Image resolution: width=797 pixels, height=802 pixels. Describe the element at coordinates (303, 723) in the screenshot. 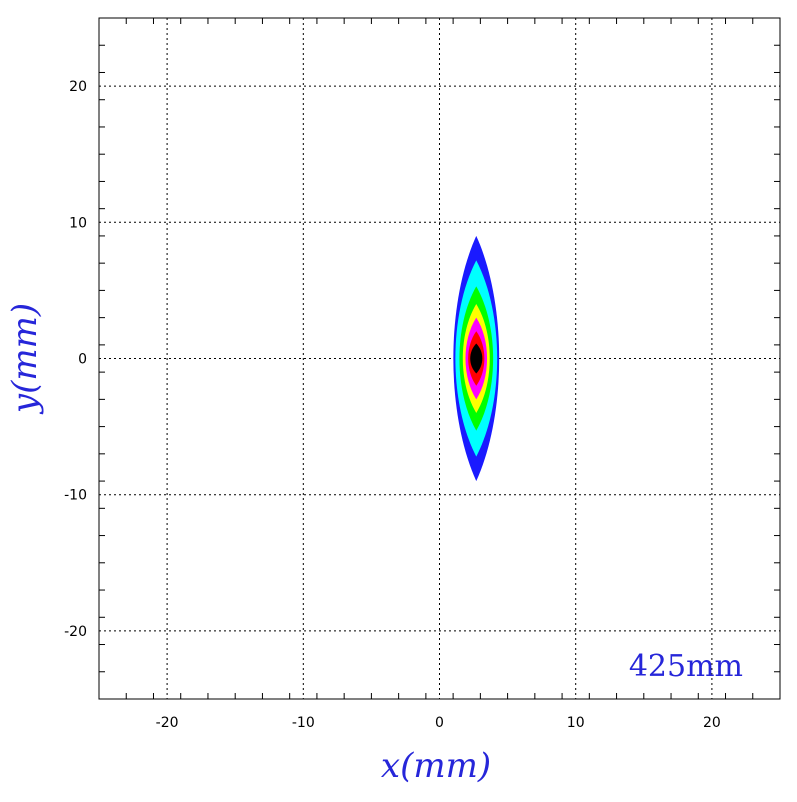

I see `x-tick-label: -10` at that location.